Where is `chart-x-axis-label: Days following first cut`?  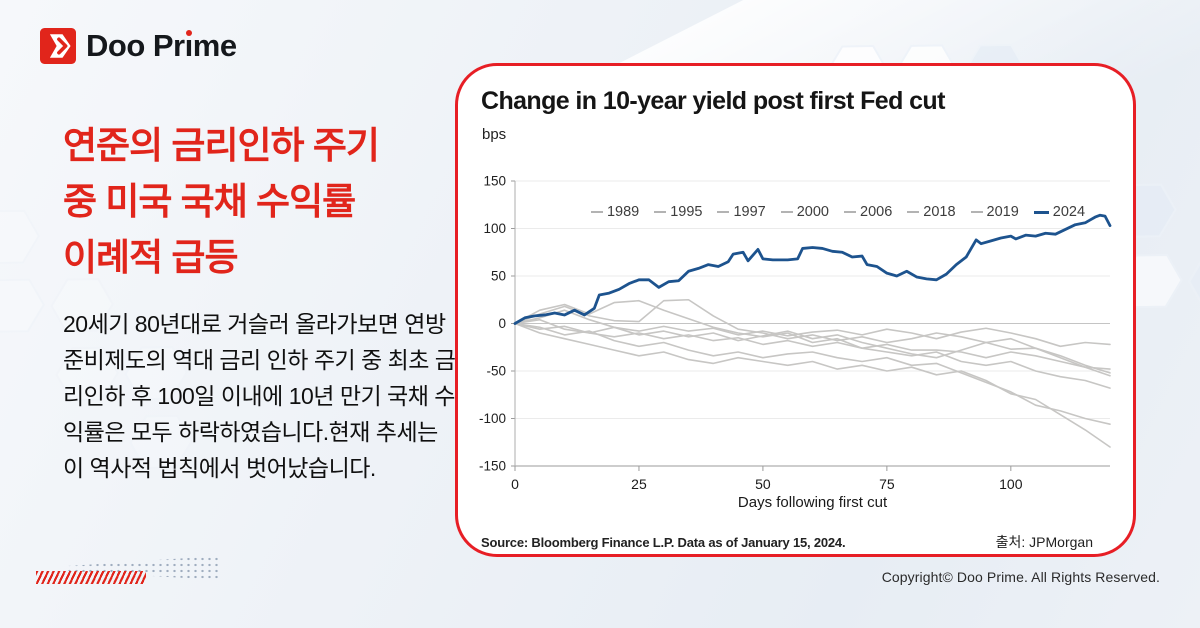
chart-x-axis-label: Days following first cut is located at coordinates (812, 502).